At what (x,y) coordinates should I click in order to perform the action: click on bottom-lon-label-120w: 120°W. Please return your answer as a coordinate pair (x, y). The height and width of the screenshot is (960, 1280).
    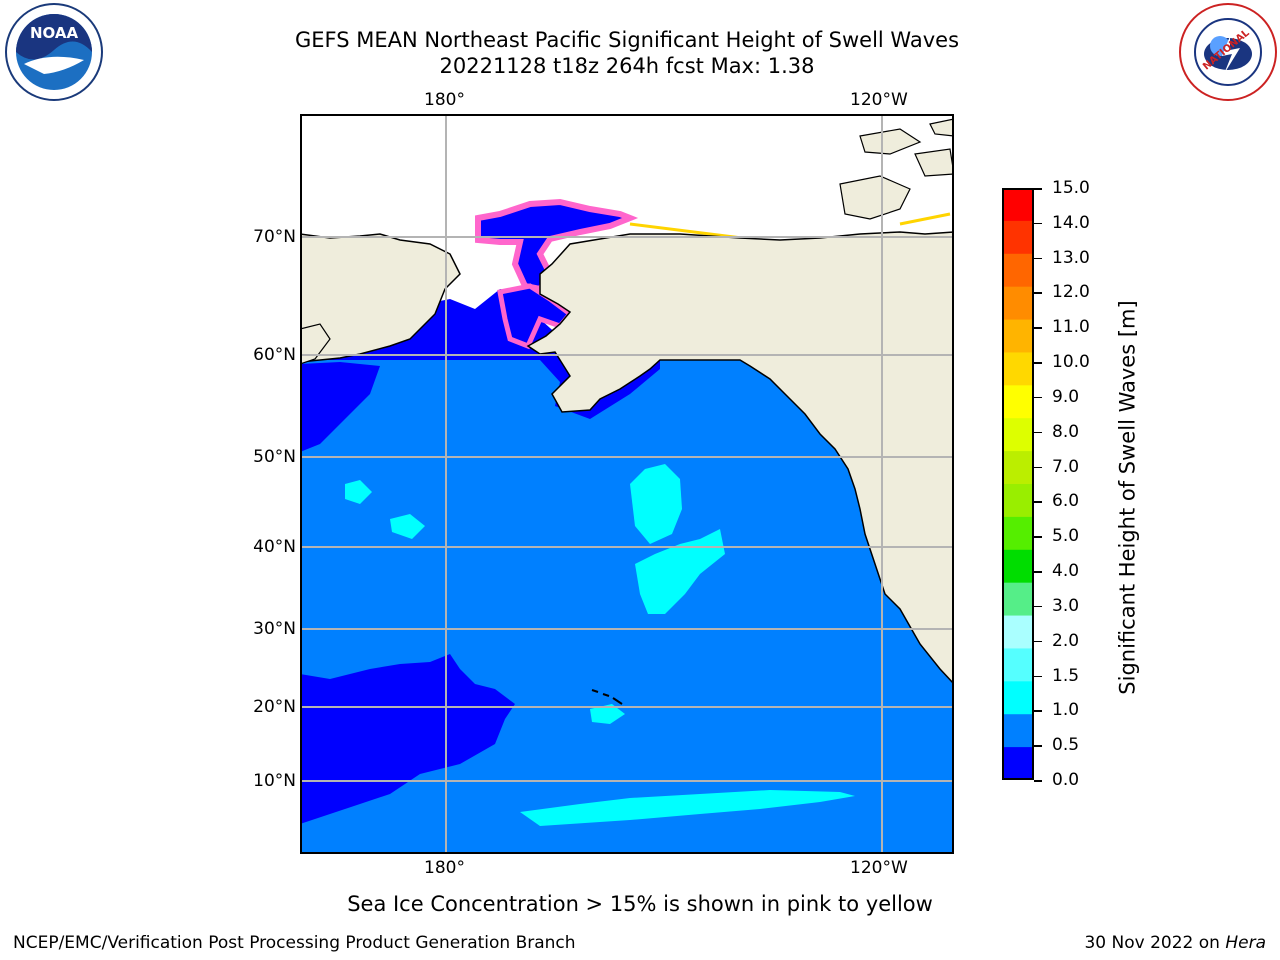
    Looking at the image, I should click on (879, 868).